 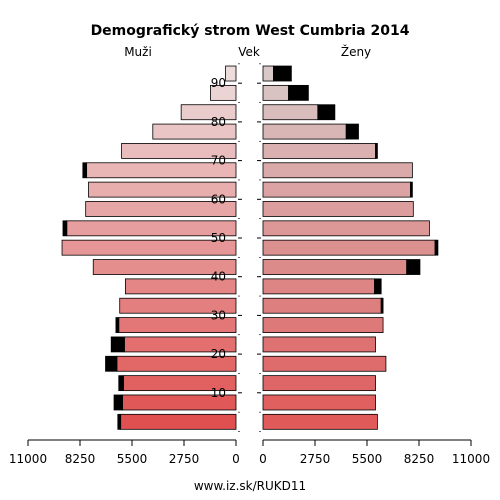 What do you see at coordinates (218, 277) in the screenshot?
I see `age-tick-label-40: 40` at bounding box center [218, 277].